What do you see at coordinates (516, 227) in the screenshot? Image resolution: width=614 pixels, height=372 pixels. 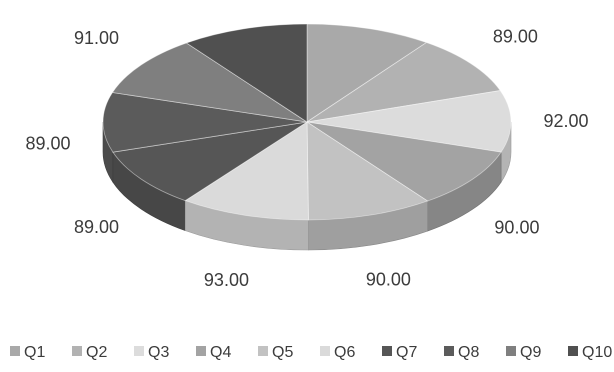 I see `data-label-q4: 90.00` at bounding box center [516, 227].